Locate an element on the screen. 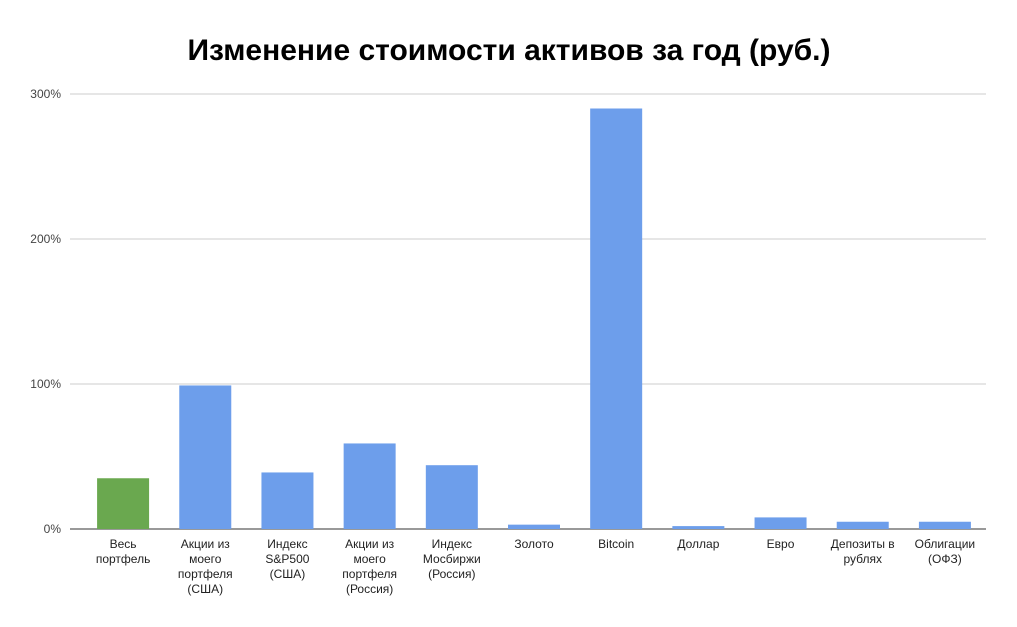 The height and width of the screenshot is (627, 1017). y-tick-label: 0% is located at coordinates (53, 529).